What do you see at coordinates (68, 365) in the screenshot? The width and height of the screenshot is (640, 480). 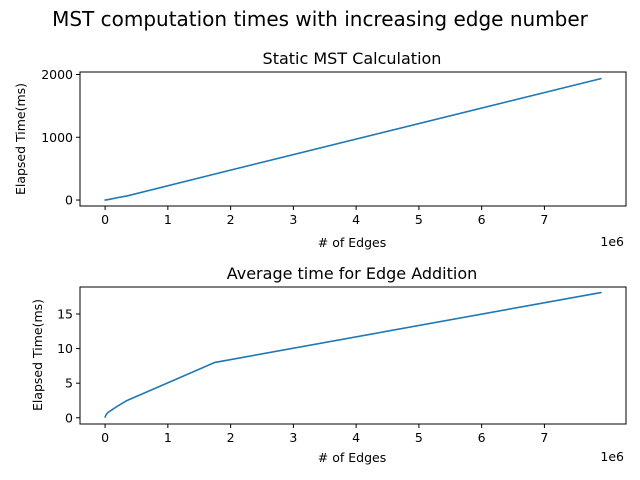 I see `y-axis: 0 5 10 15` at bounding box center [68, 365].